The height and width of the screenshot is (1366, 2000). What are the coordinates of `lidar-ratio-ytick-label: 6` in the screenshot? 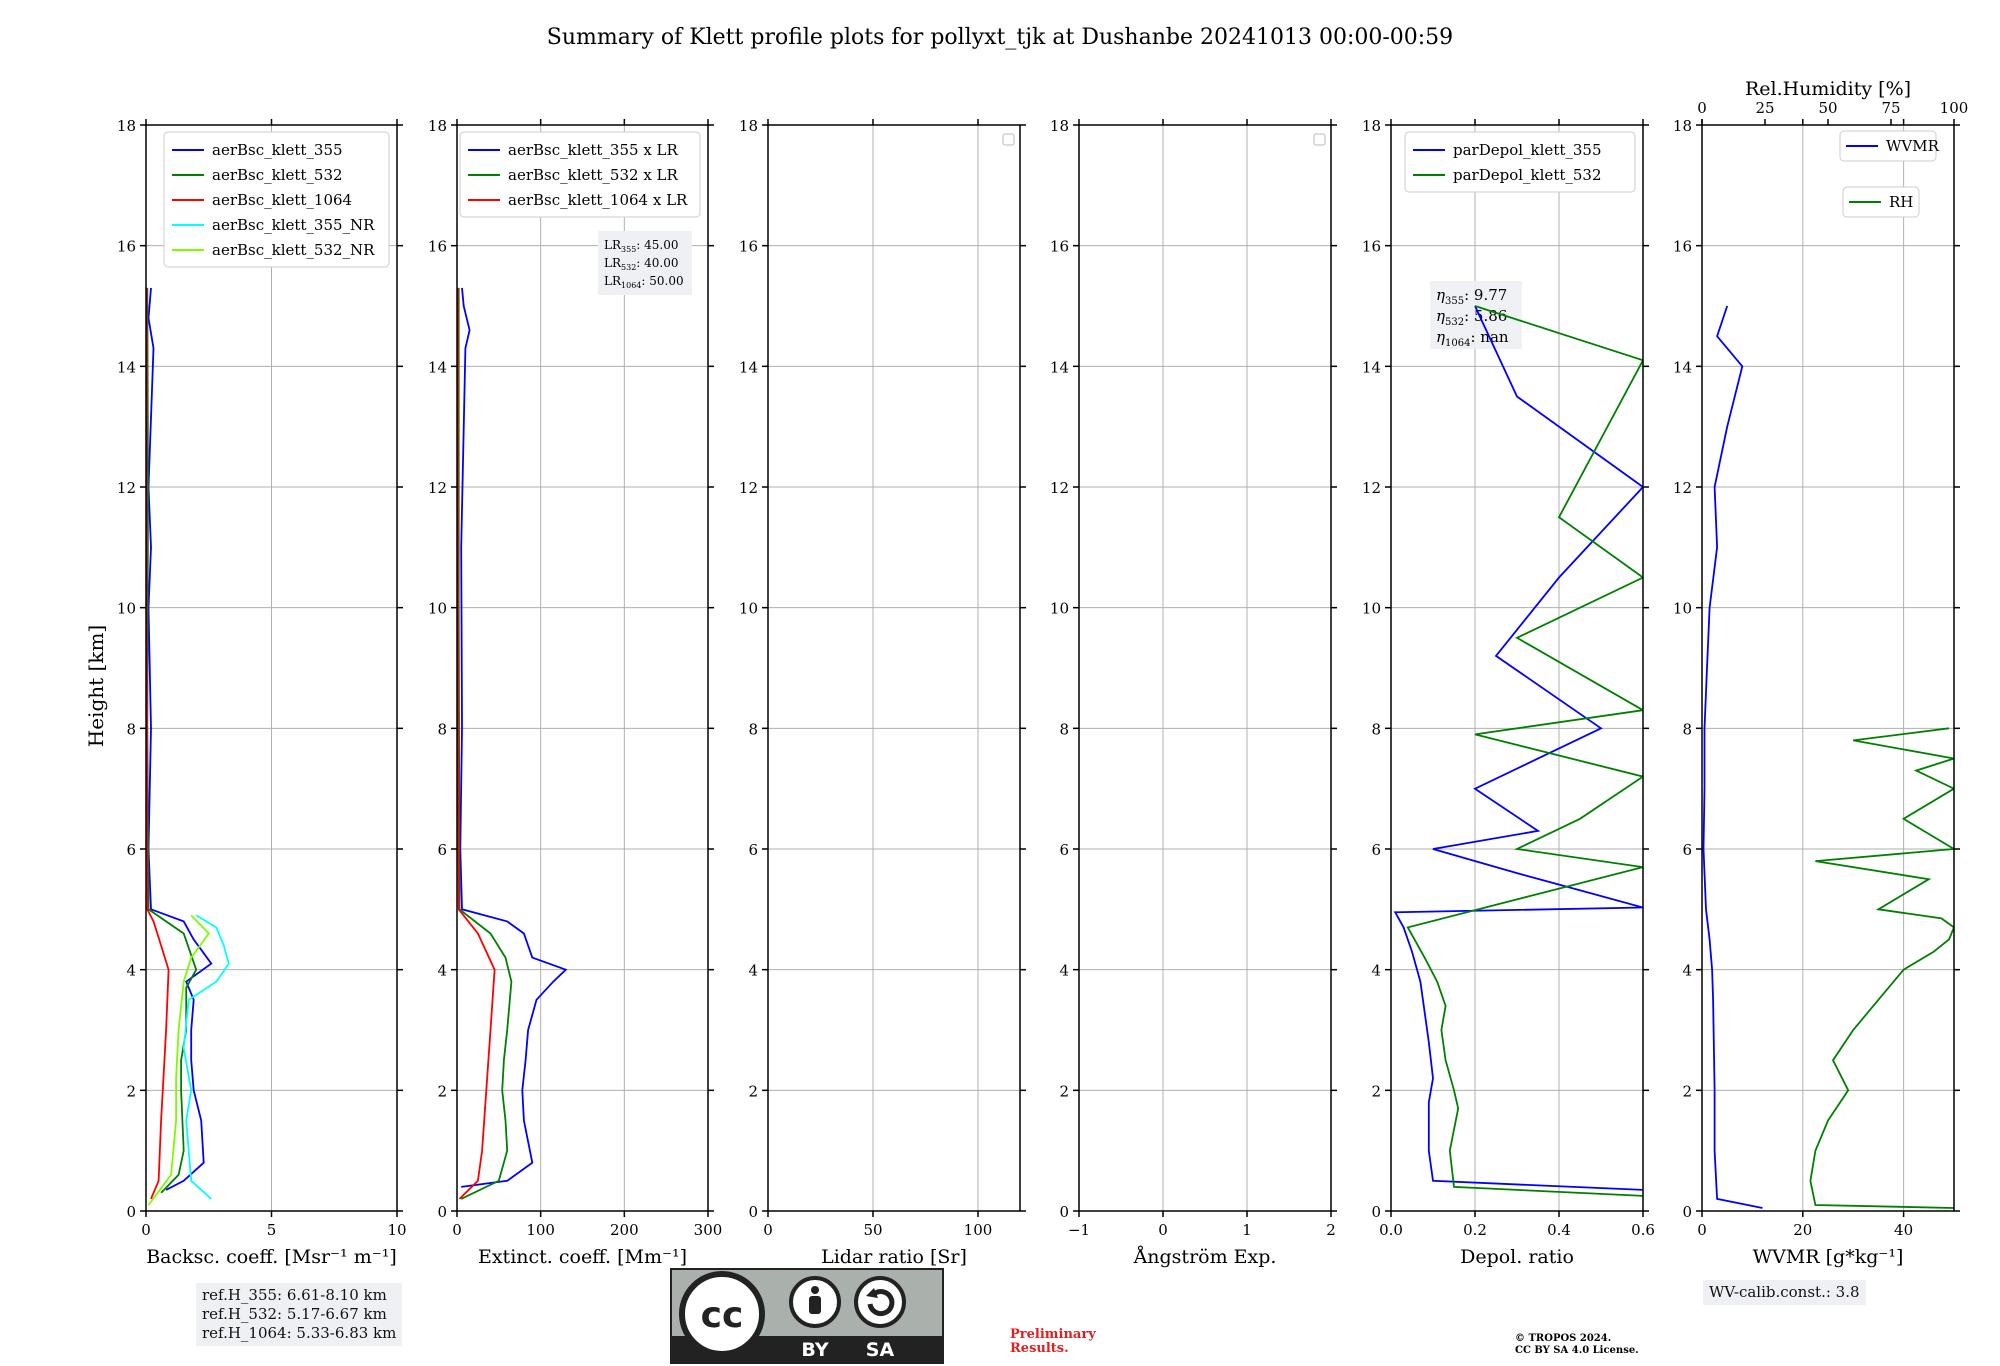 It's located at (753, 850).